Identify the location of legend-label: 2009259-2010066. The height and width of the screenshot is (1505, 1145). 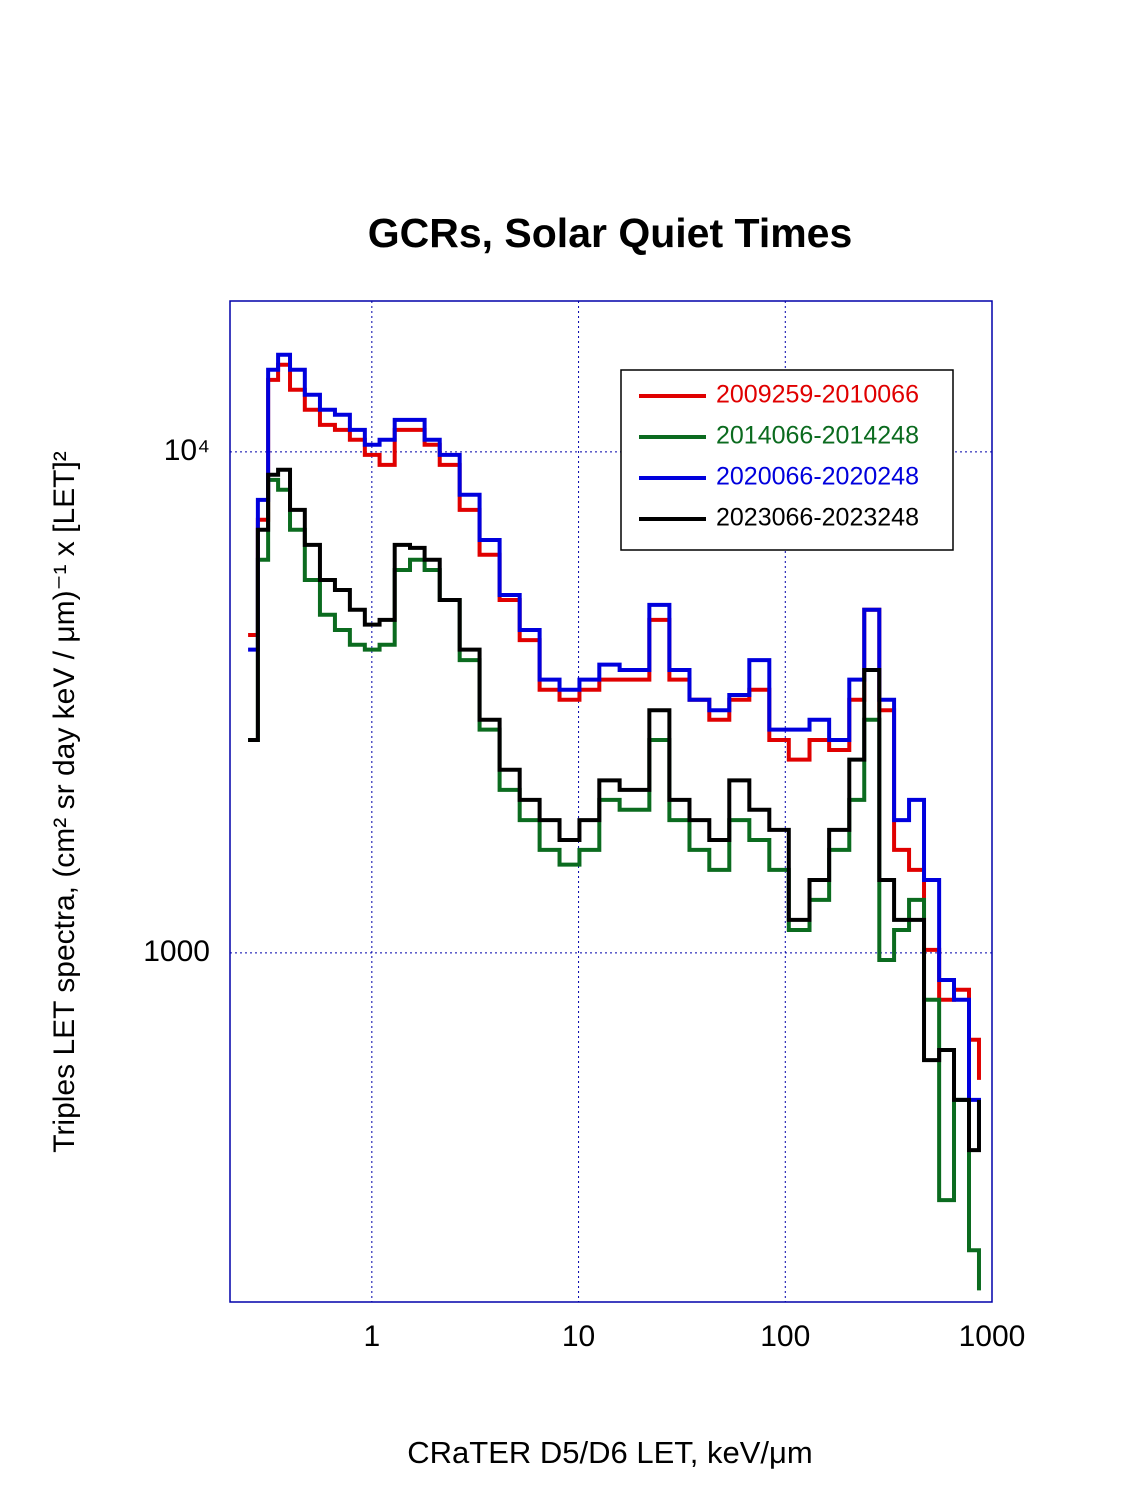
(817, 395).